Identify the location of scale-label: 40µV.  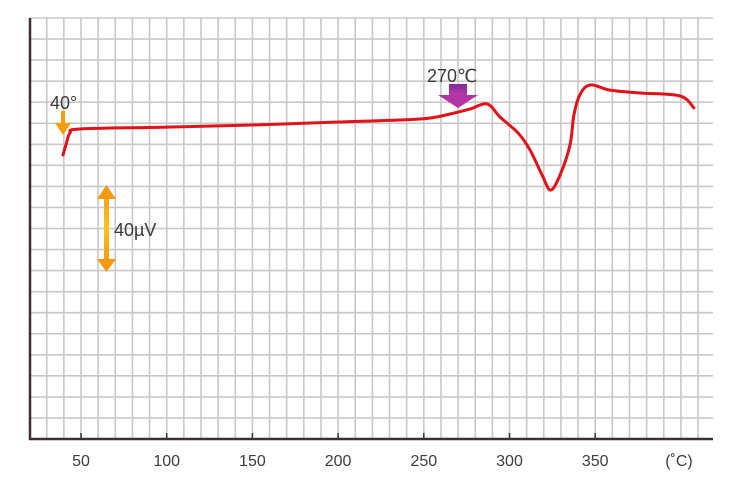
(135, 230).